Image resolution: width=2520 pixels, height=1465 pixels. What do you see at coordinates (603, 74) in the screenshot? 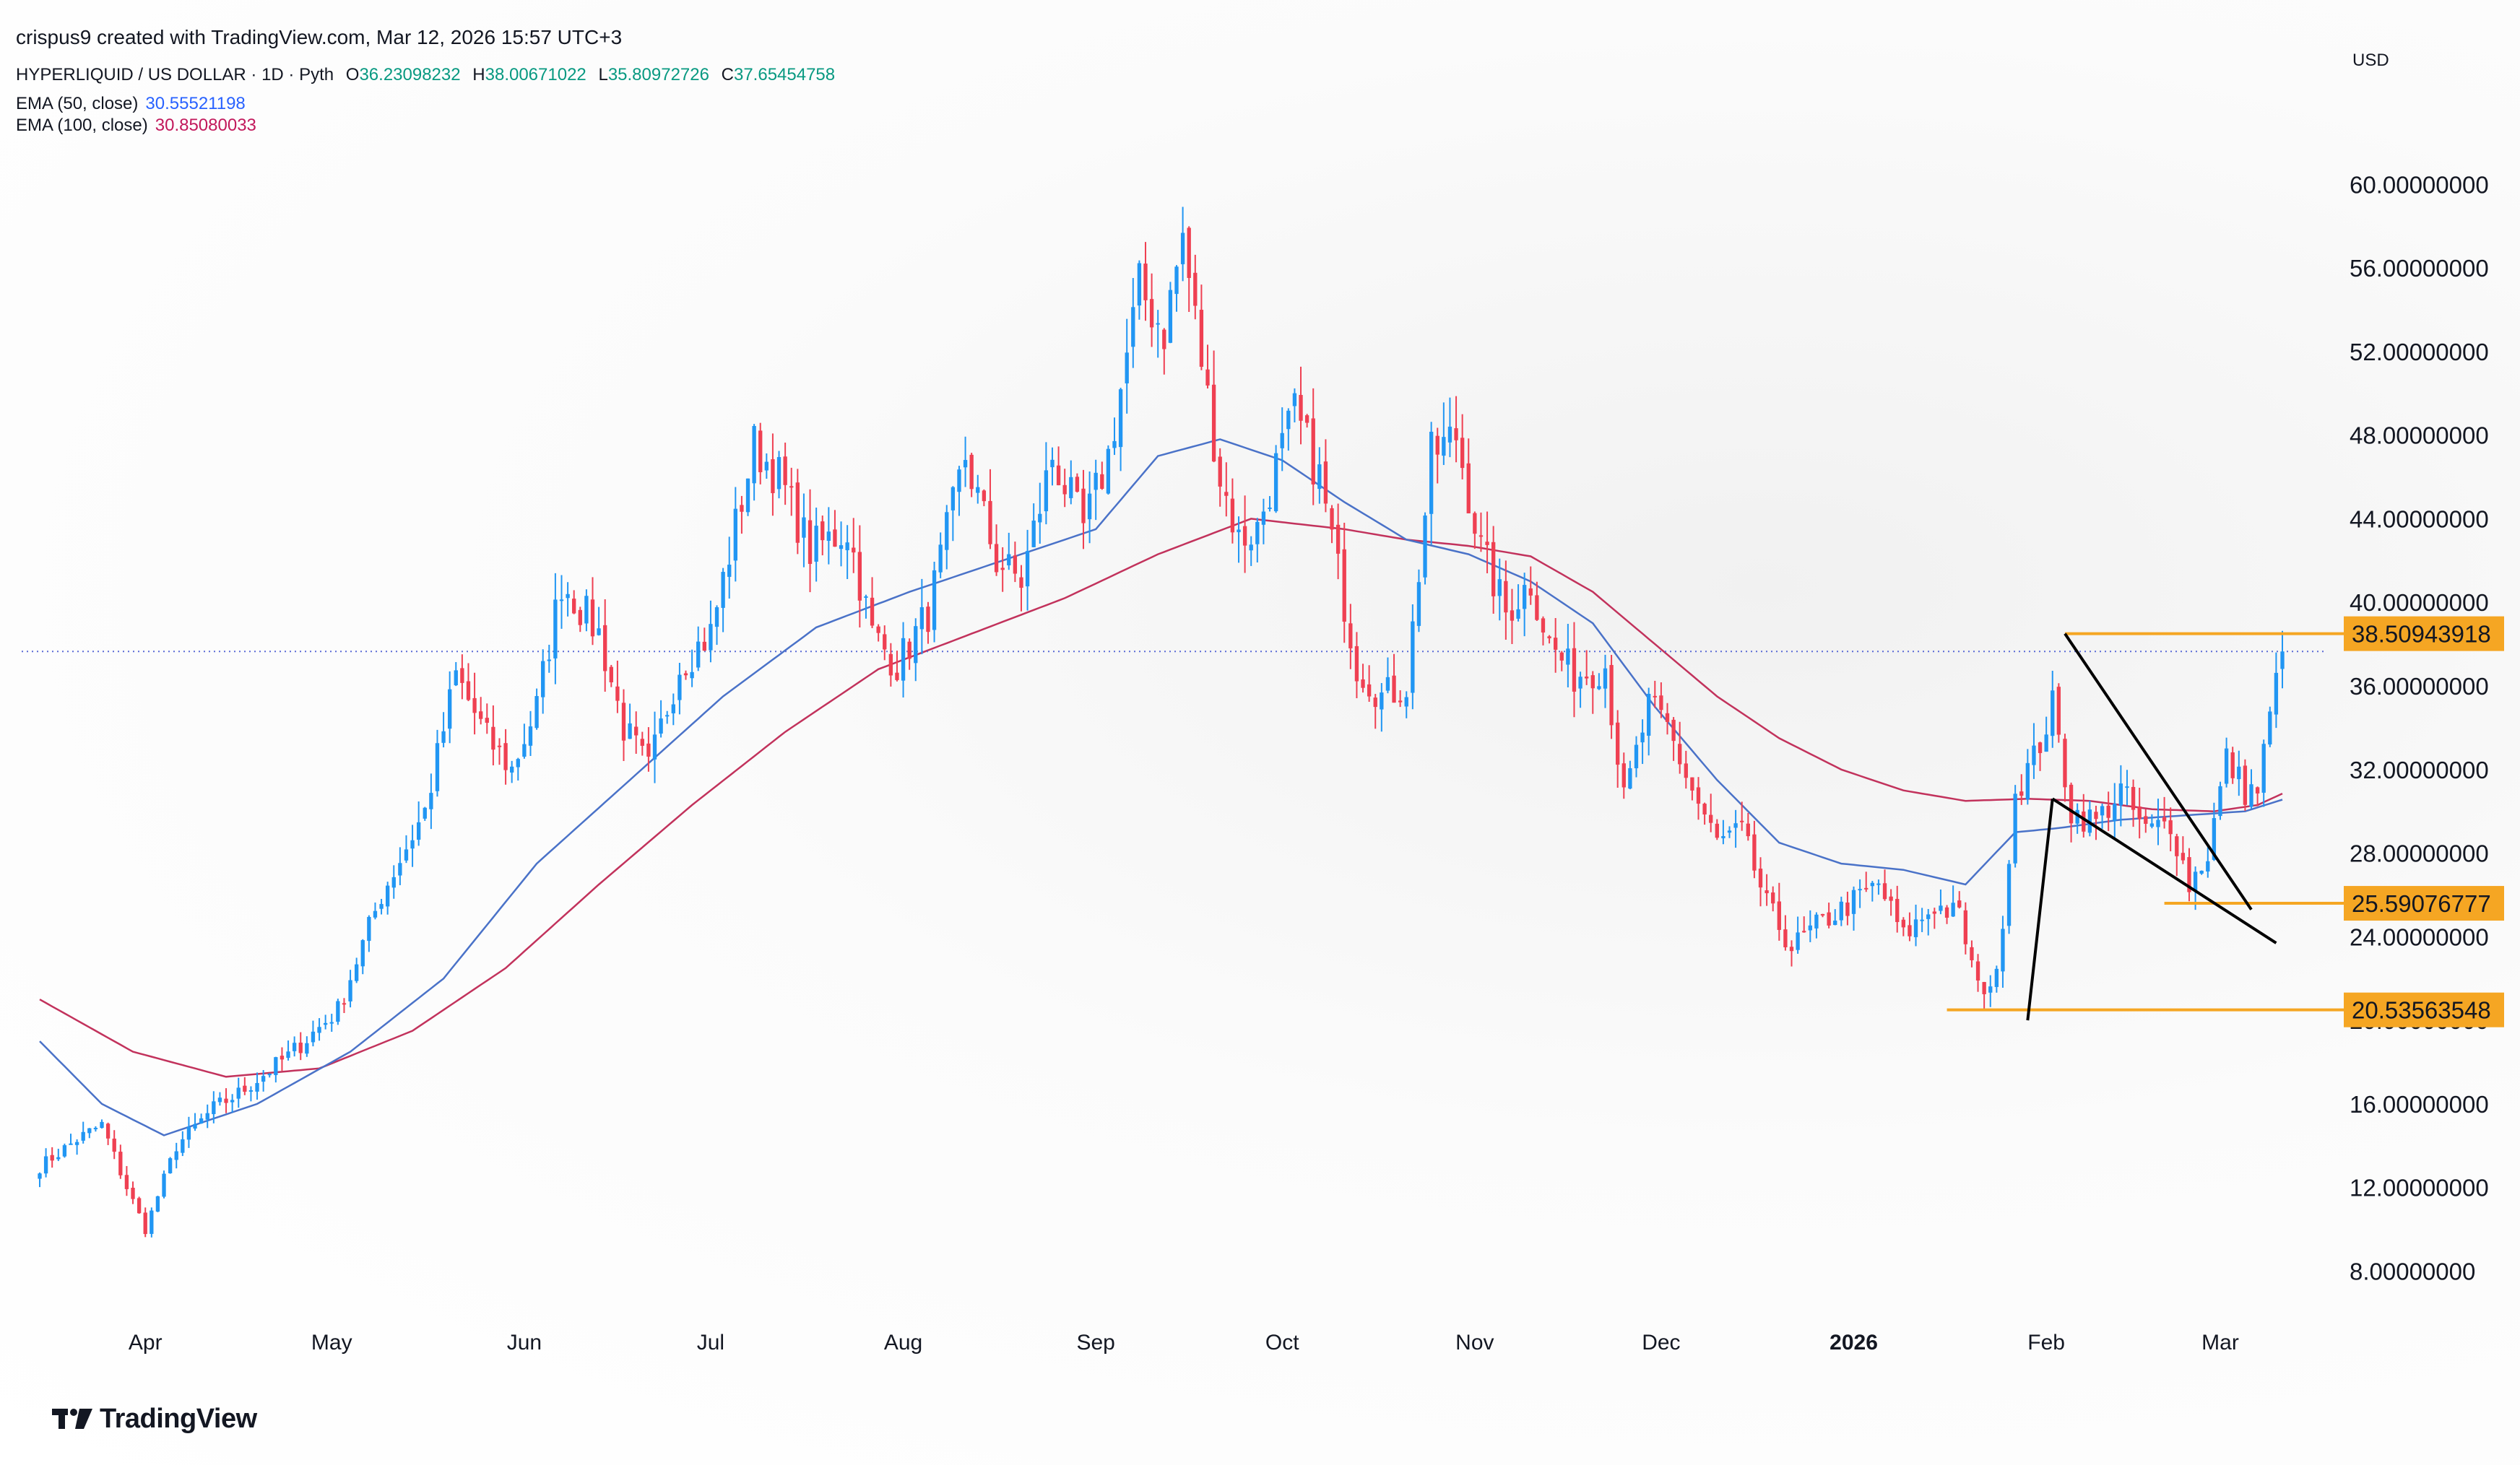
I see `low-label: L` at bounding box center [603, 74].